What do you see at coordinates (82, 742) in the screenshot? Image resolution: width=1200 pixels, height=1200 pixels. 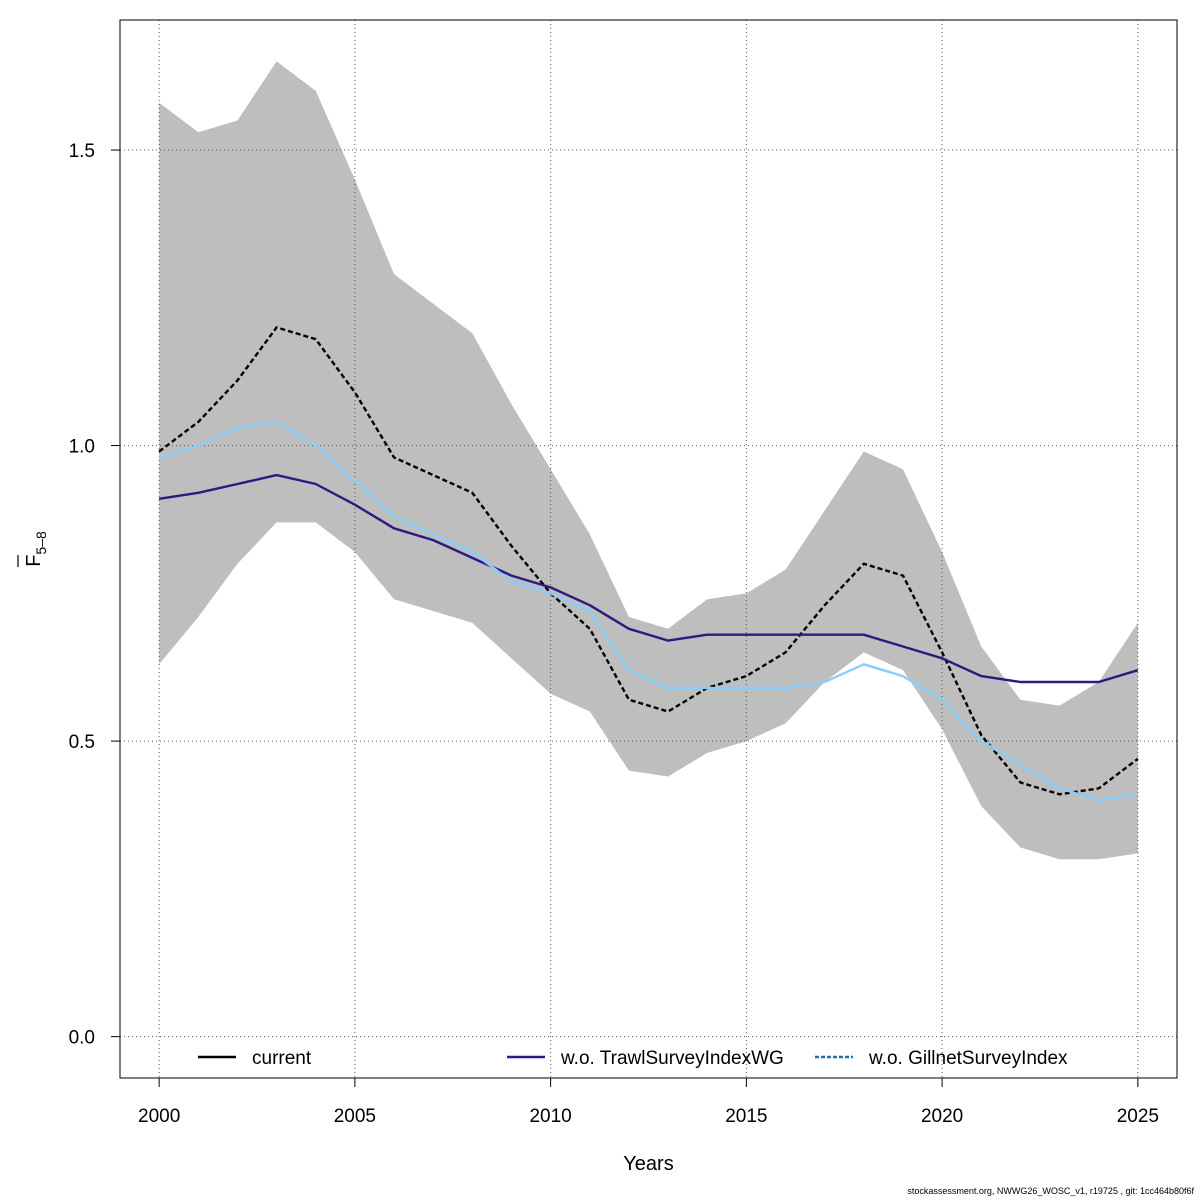 I see `y-tick-label-1: 0.5` at bounding box center [82, 742].